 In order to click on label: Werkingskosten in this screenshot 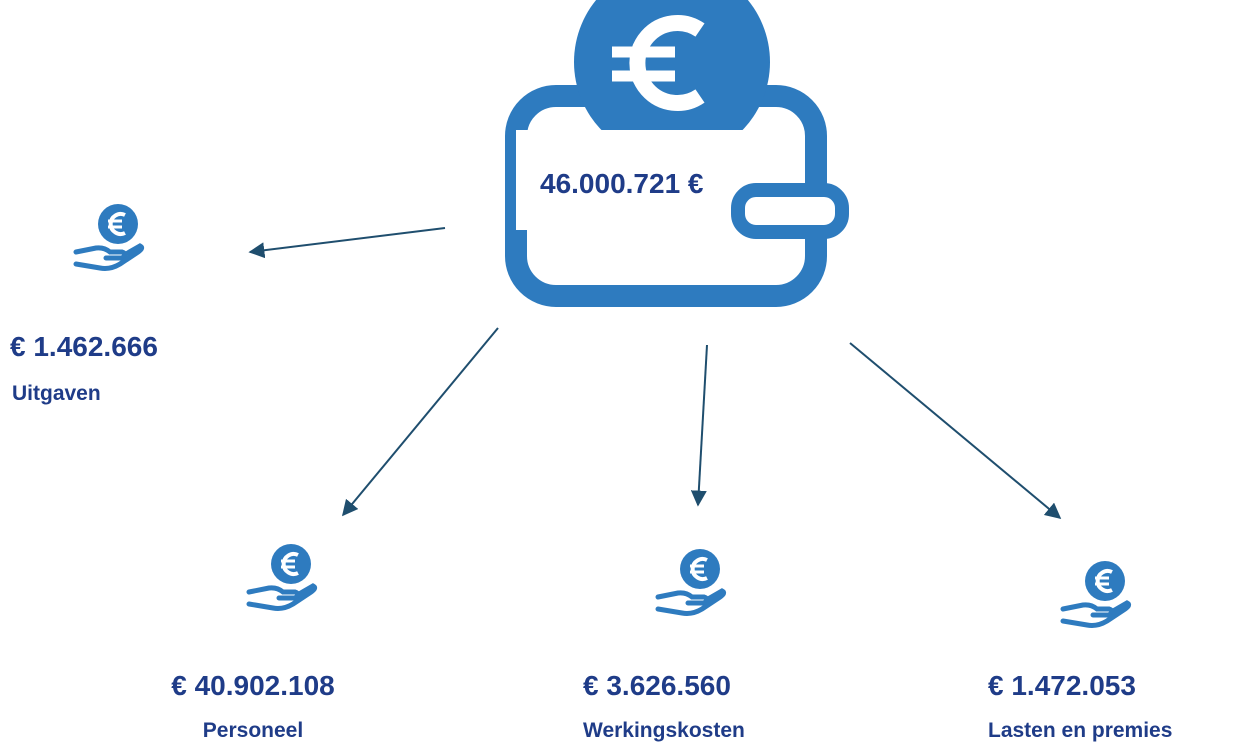, I will do `click(664, 730)`.